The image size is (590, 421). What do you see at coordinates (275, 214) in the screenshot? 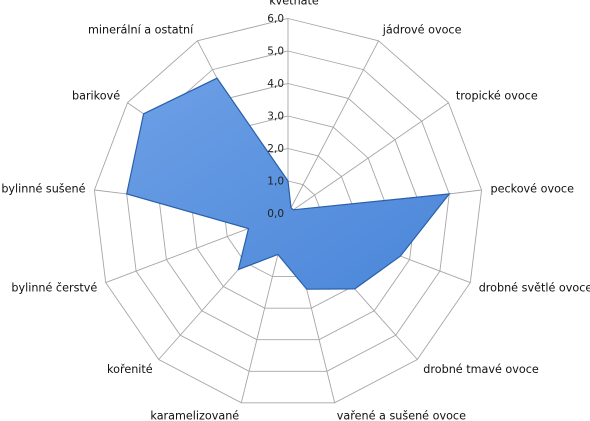
I see `tick-label: 0,0` at bounding box center [275, 214].